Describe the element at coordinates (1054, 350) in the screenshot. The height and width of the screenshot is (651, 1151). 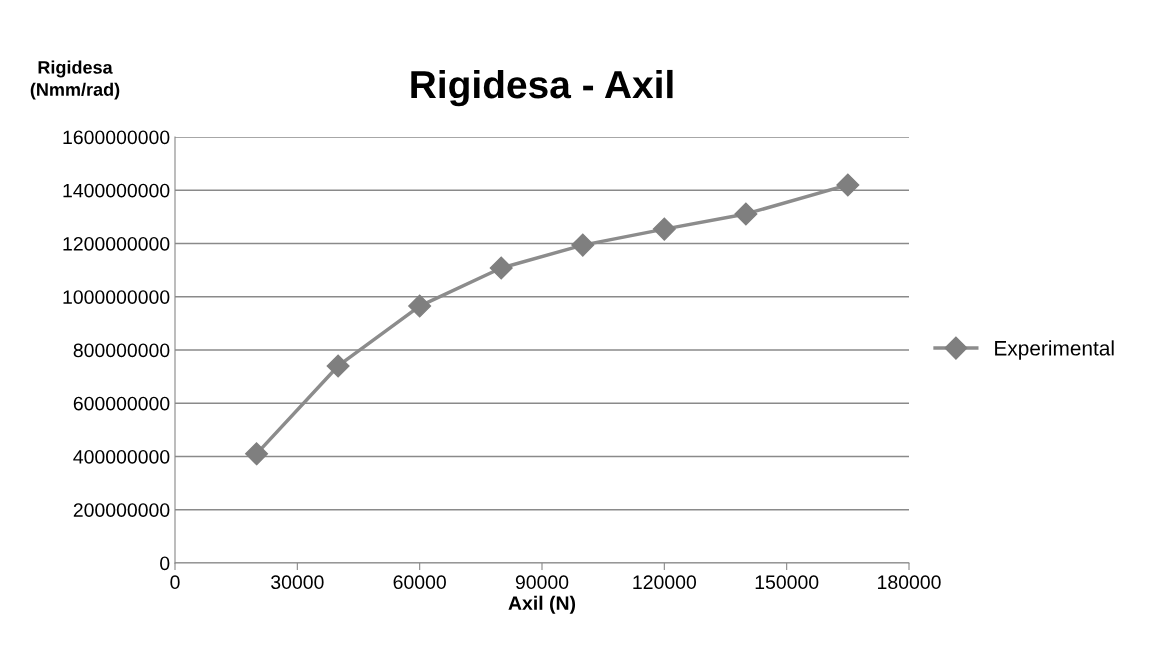
I see `legend-label: Experimental` at that location.